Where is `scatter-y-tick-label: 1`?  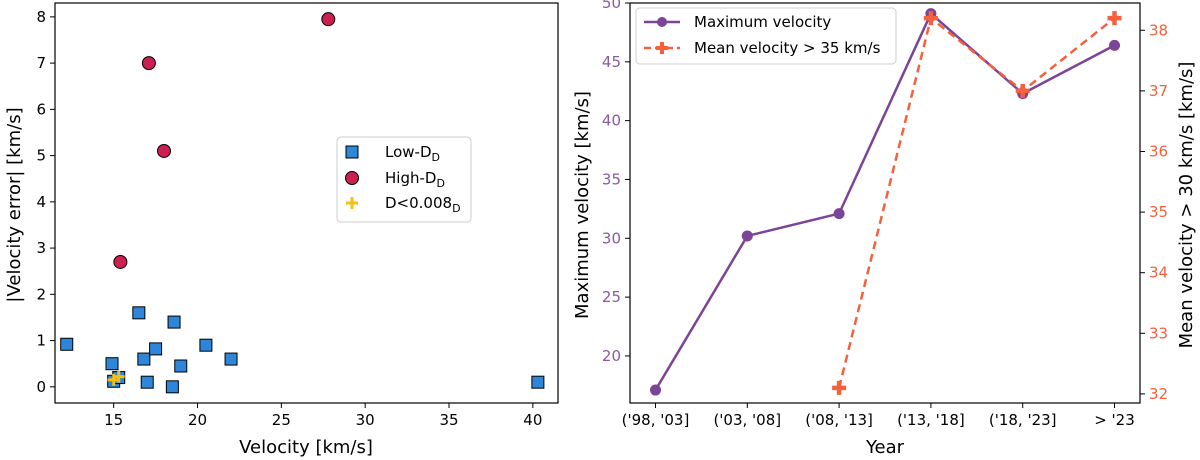
scatter-y-tick-label: 1 is located at coordinates (41, 341).